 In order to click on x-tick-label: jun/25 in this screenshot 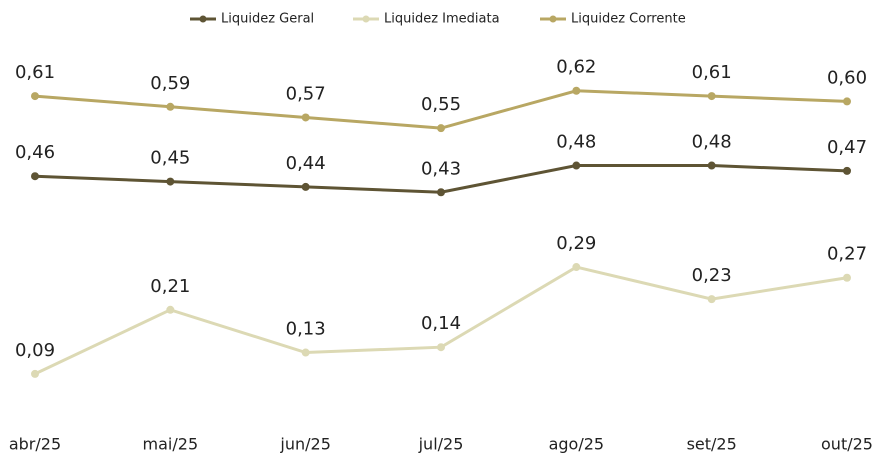, I will do `click(304, 444)`.